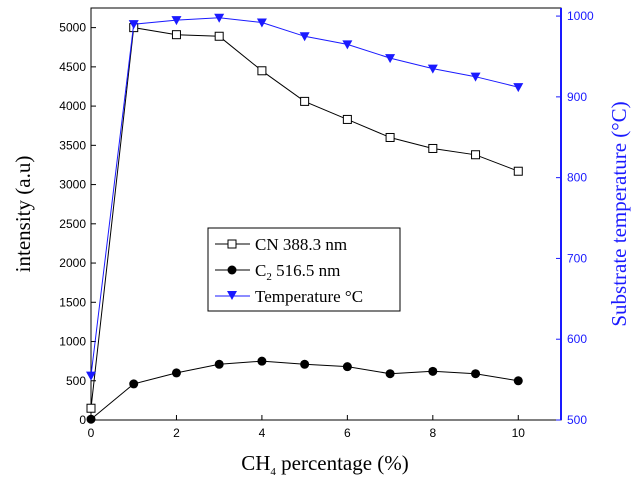 The height and width of the screenshot is (488, 642). Describe the element at coordinates (580, 16) in the screenshot. I see `y2-tick-label: 1000` at that location.